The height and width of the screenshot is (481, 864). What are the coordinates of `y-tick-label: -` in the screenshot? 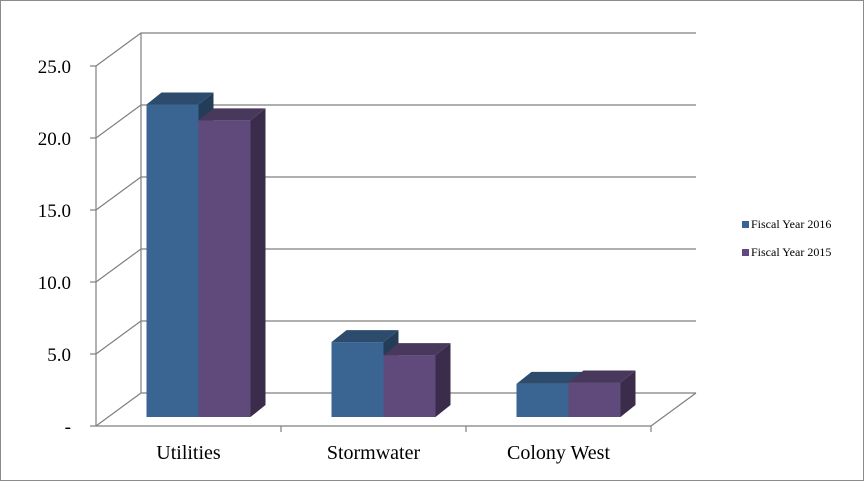 It's located at (68, 427).